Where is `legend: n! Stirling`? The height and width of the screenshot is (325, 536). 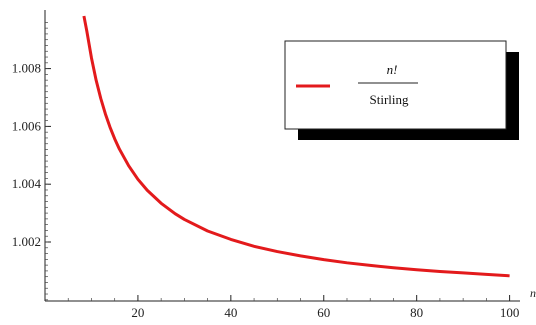
legend: n! Stirling is located at coordinates (401, 90).